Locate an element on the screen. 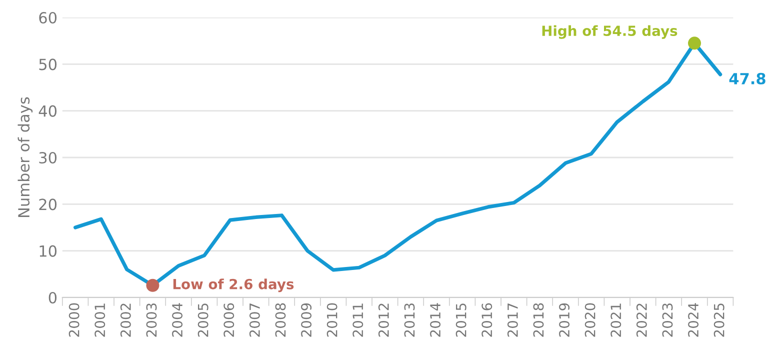  x-tick-label: 2023 is located at coordinates (667, 320).